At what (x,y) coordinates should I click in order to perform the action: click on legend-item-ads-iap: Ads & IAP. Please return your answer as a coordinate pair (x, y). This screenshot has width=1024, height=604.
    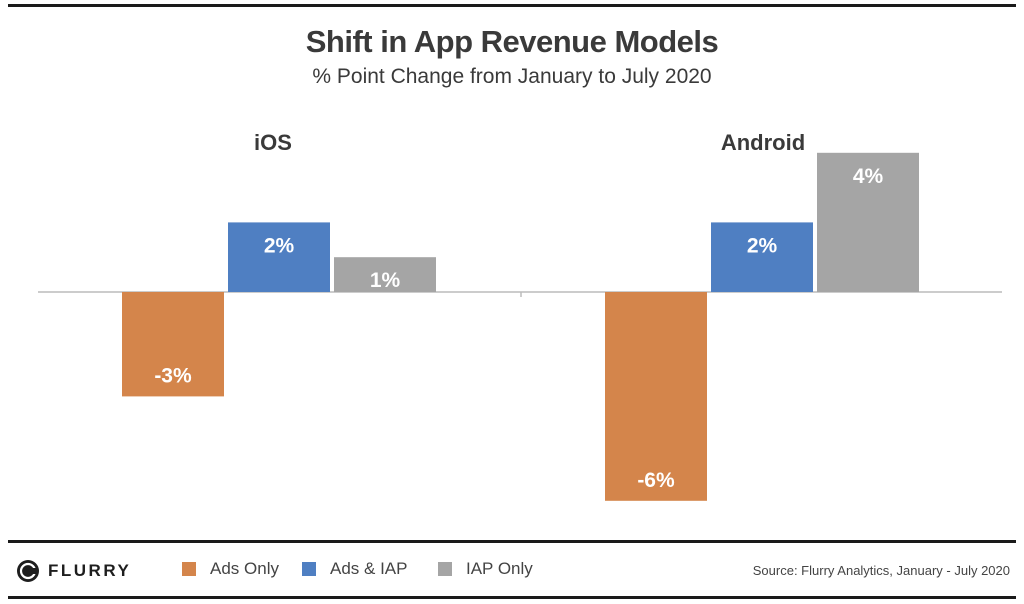
    Looking at the image, I should click on (354, 569).